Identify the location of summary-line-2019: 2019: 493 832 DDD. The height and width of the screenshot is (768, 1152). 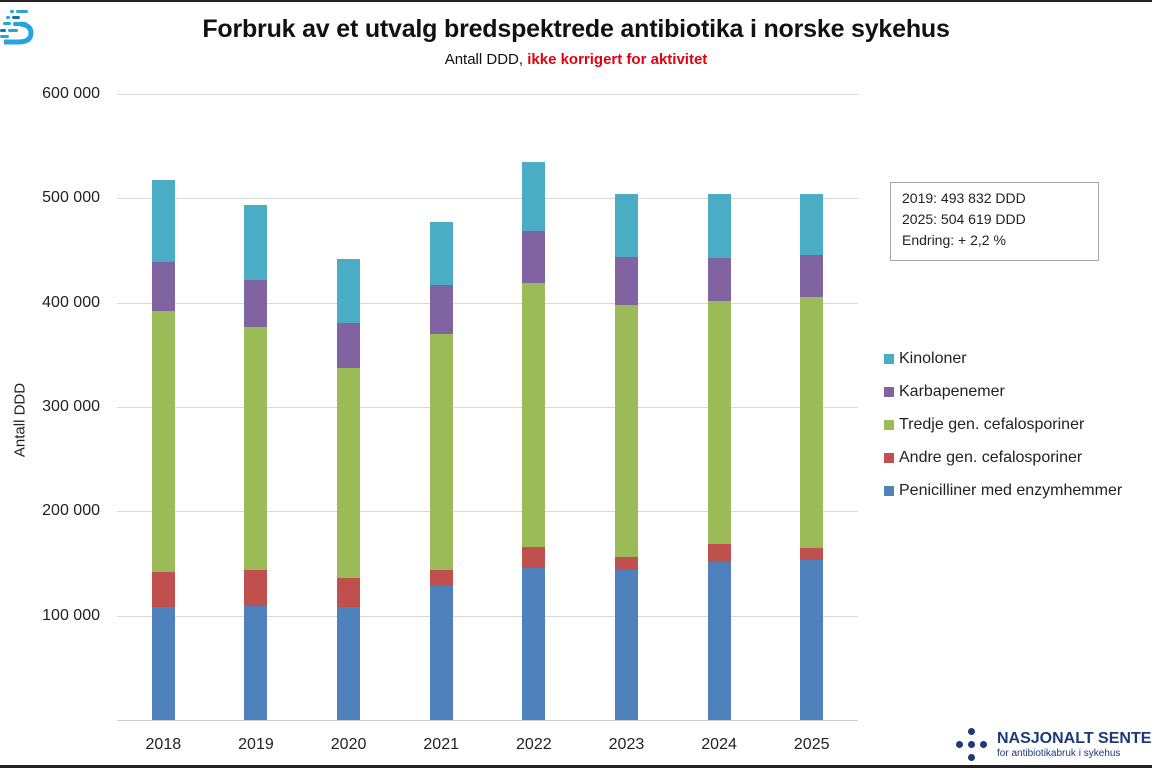
(964, 198).